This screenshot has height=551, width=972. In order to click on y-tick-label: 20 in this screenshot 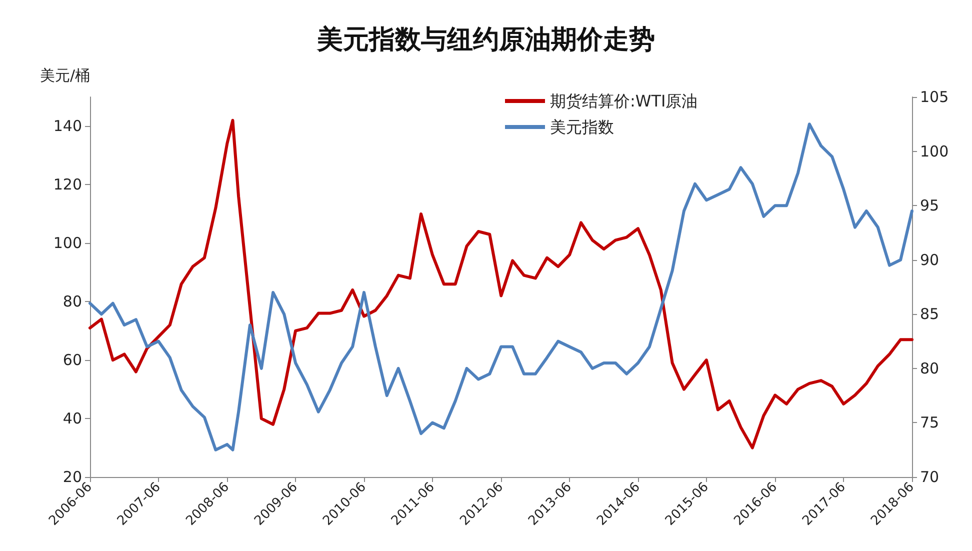, I will do `click(72, 477)`.